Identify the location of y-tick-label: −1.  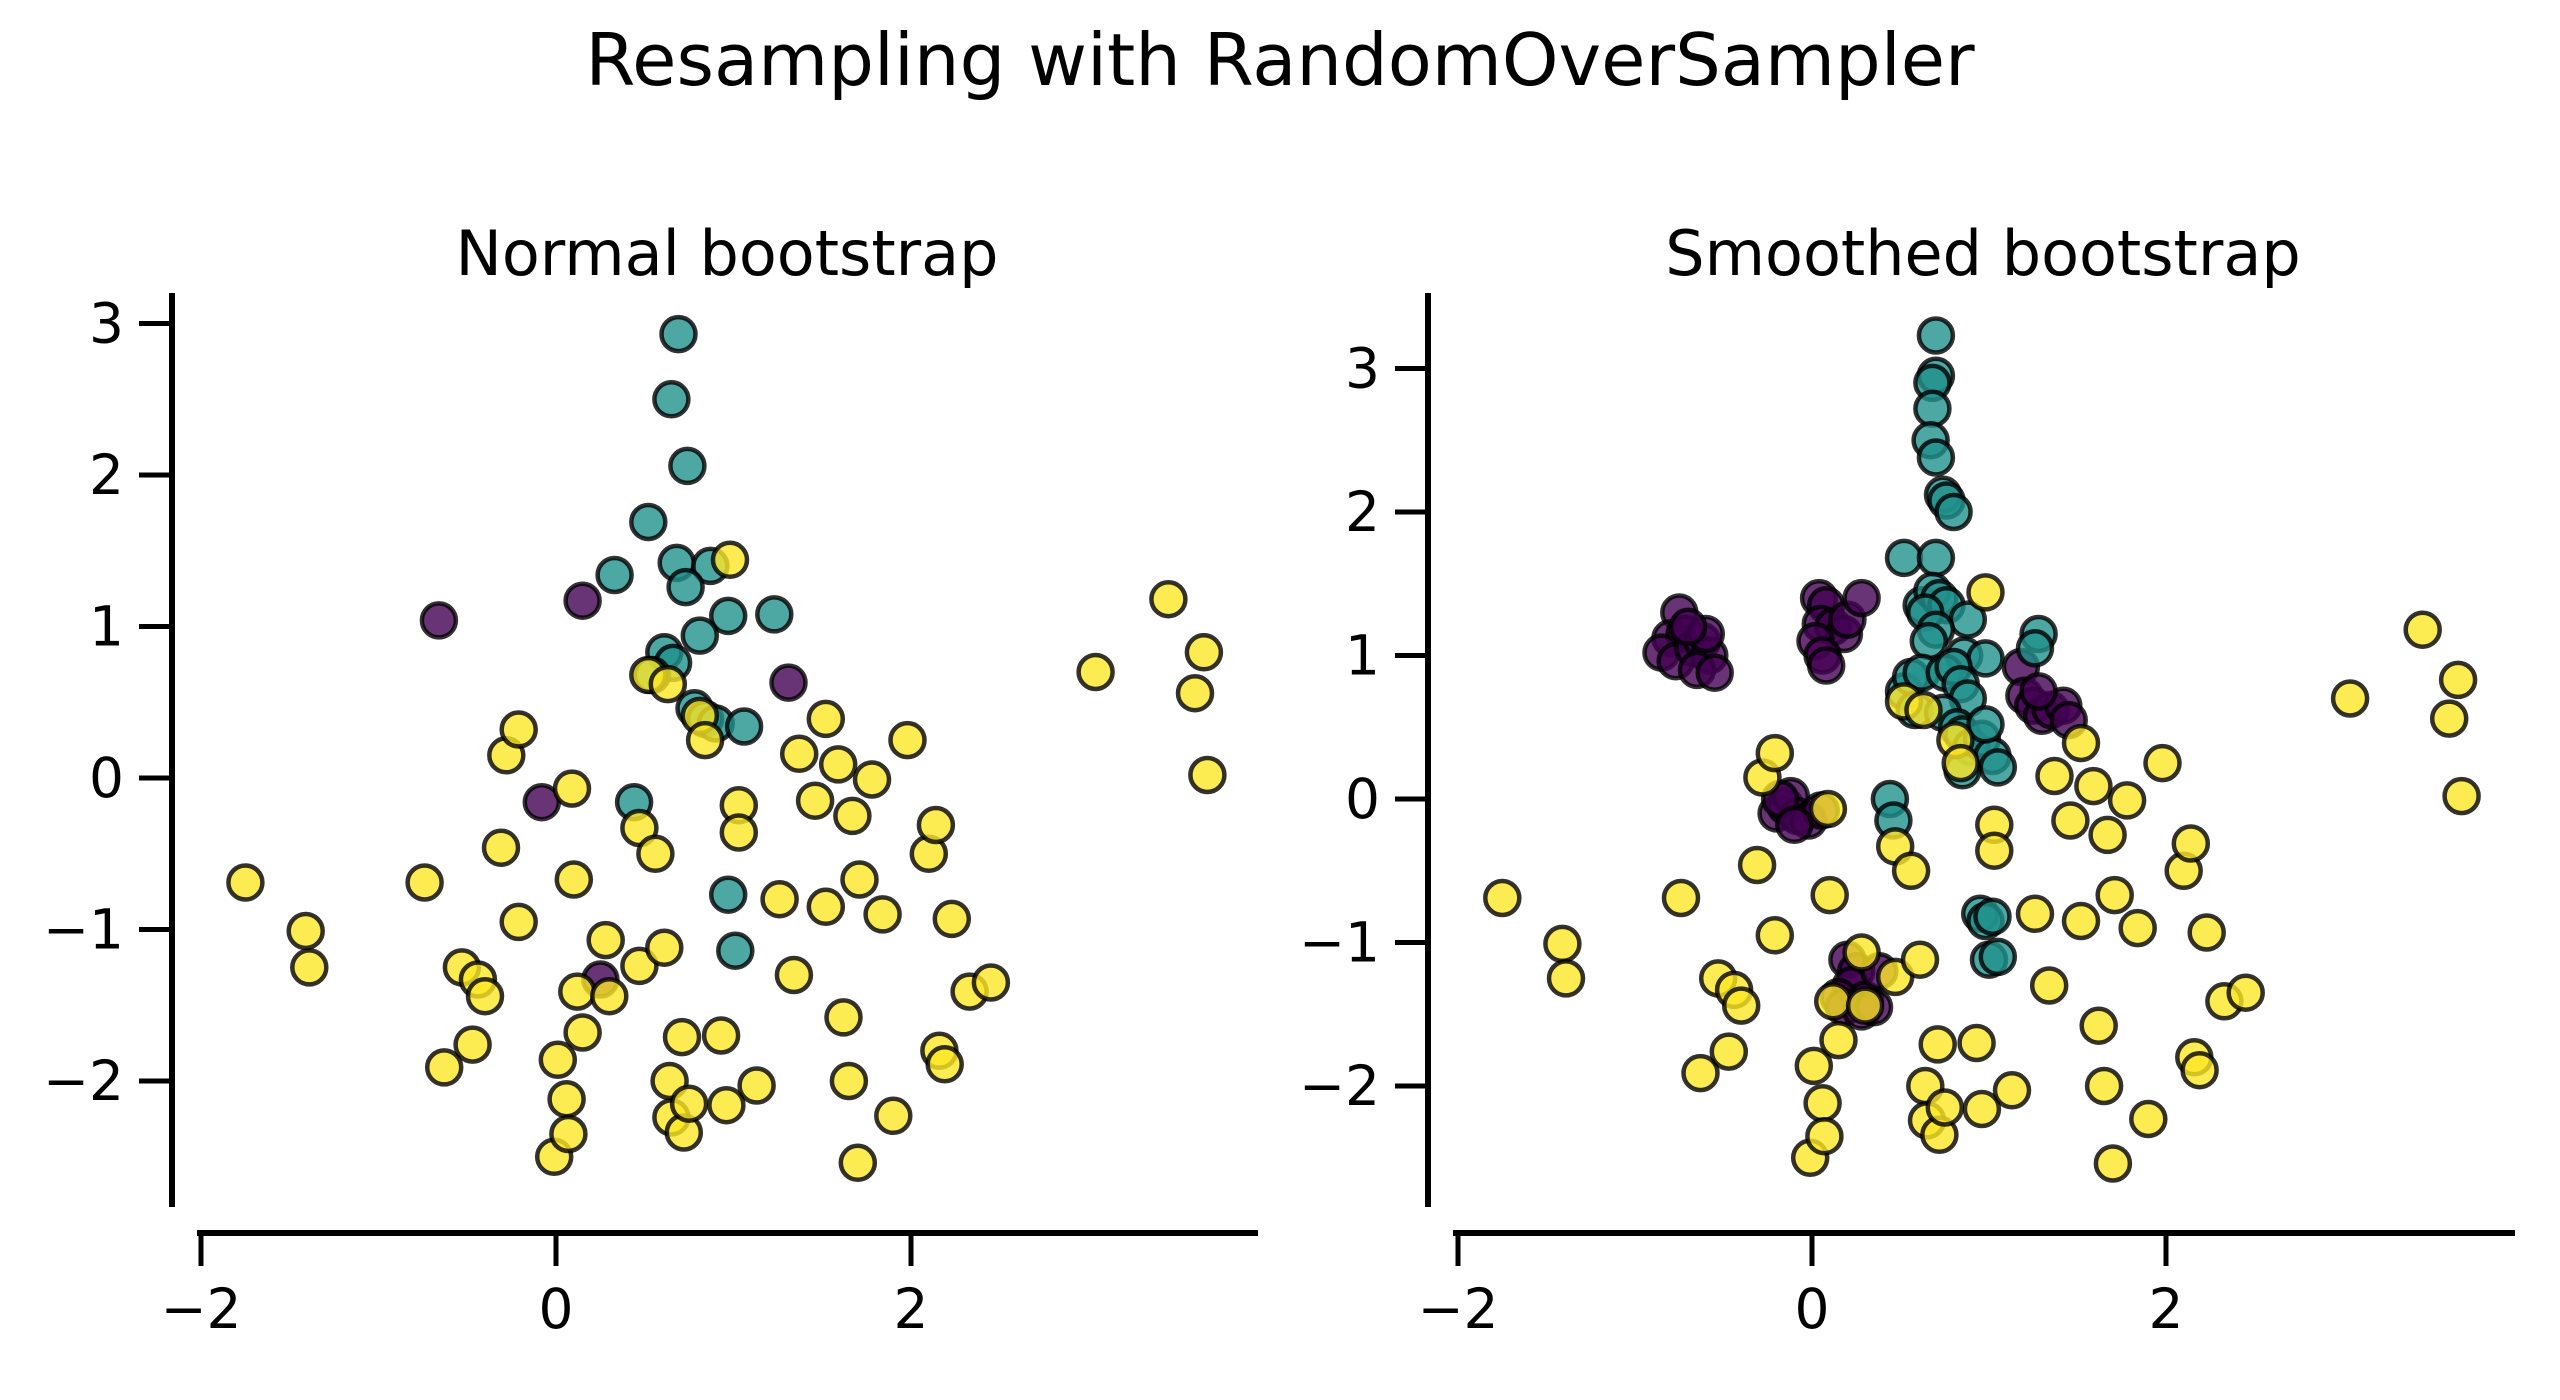
(1339, 943).